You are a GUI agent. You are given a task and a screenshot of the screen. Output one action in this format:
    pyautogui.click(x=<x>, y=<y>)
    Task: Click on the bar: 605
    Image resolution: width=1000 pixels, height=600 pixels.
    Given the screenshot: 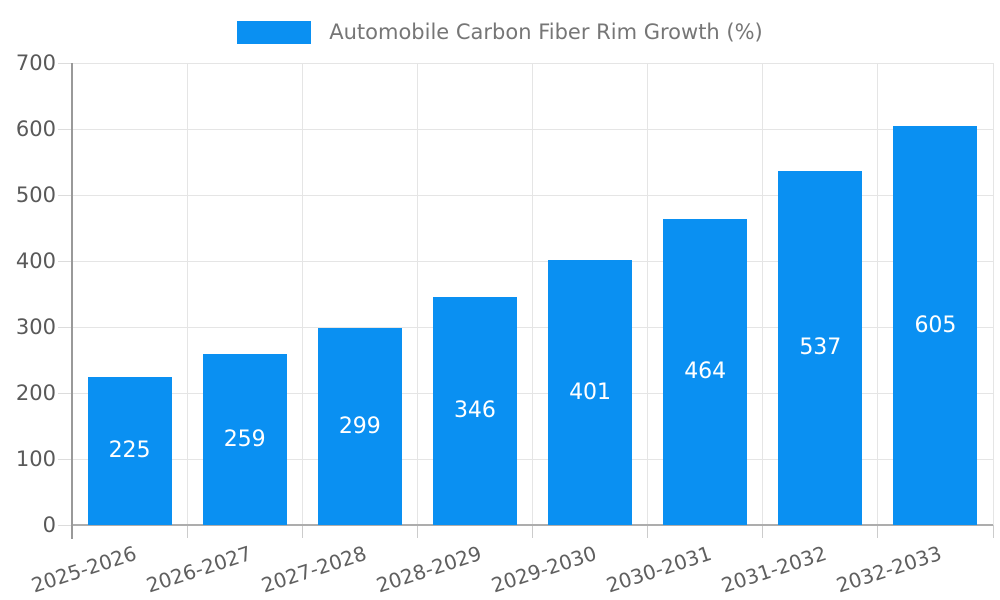 What is the action you would take?
    pyautogui.click(x=935, y=325)
    